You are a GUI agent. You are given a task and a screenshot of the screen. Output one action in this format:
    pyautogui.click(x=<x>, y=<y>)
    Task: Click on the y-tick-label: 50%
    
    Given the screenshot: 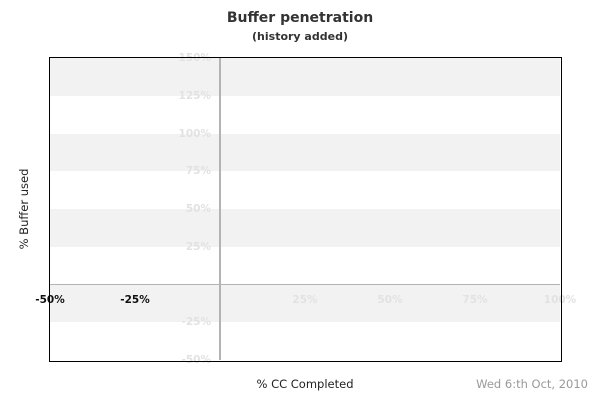 What is the action you would take?
    pyautogui.click(x=198, y=209)
    